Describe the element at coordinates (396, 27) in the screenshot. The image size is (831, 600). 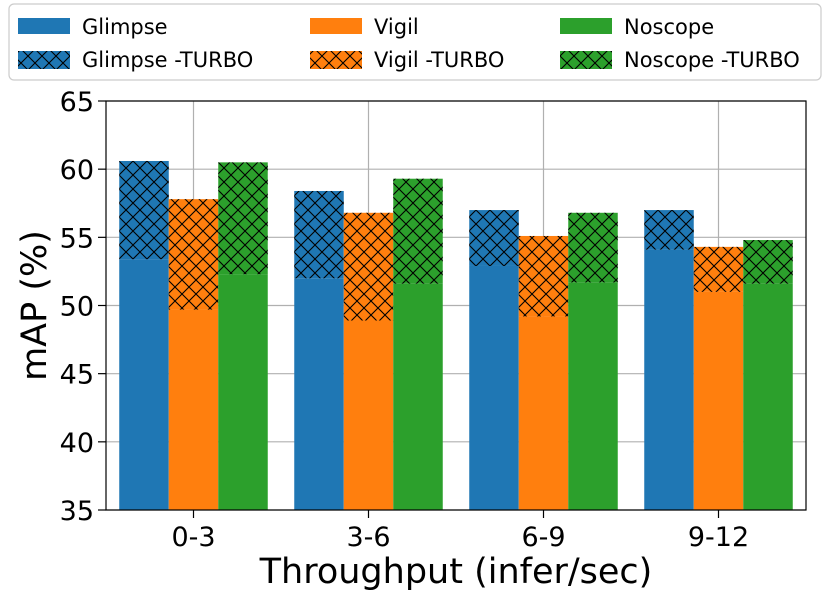
I see `legend-label: Vigil` at that location.